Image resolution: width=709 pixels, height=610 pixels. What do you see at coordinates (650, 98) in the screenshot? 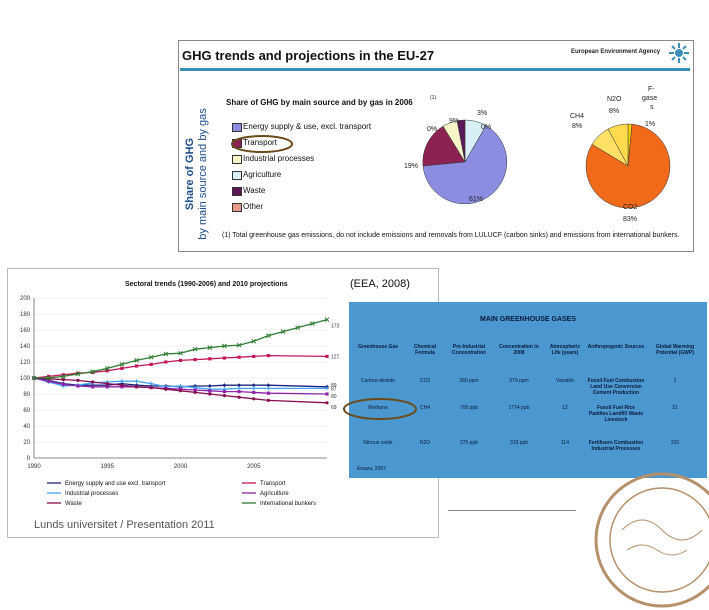
I see `pie2-label-fgase2: gase` at bounding box center [650, 98].